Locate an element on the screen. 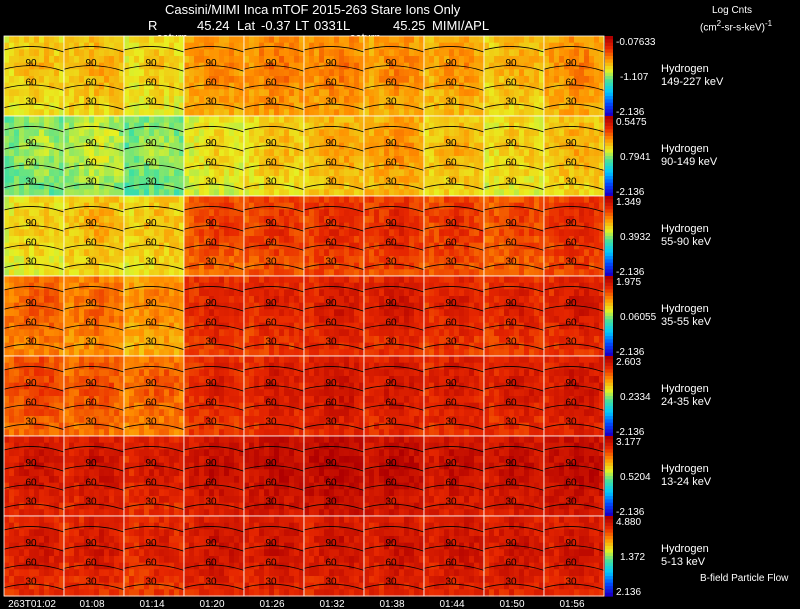  contour-label: 30 is located at coordinates (91, 182).